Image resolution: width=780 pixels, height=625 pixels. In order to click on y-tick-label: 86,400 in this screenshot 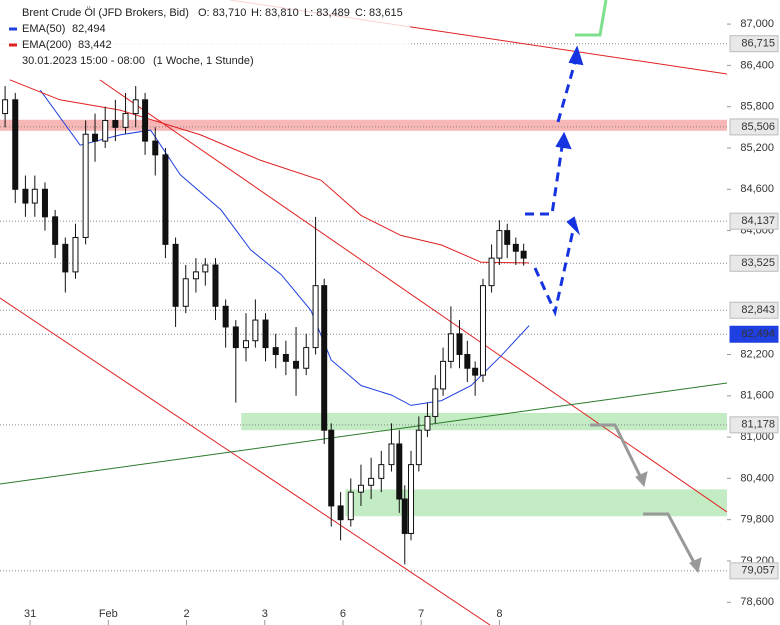, I will do `click(757, 65)`.